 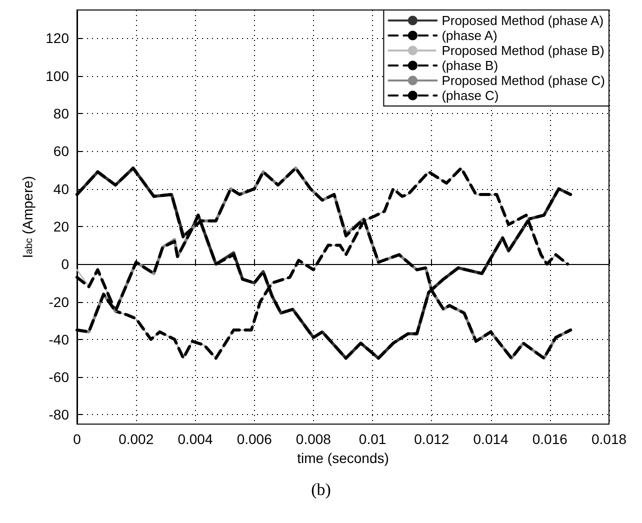 What do you see at coordinates (59, 302) in the screenshot?
I see `y-tick-label: -20` at bounding box center [59, 302].